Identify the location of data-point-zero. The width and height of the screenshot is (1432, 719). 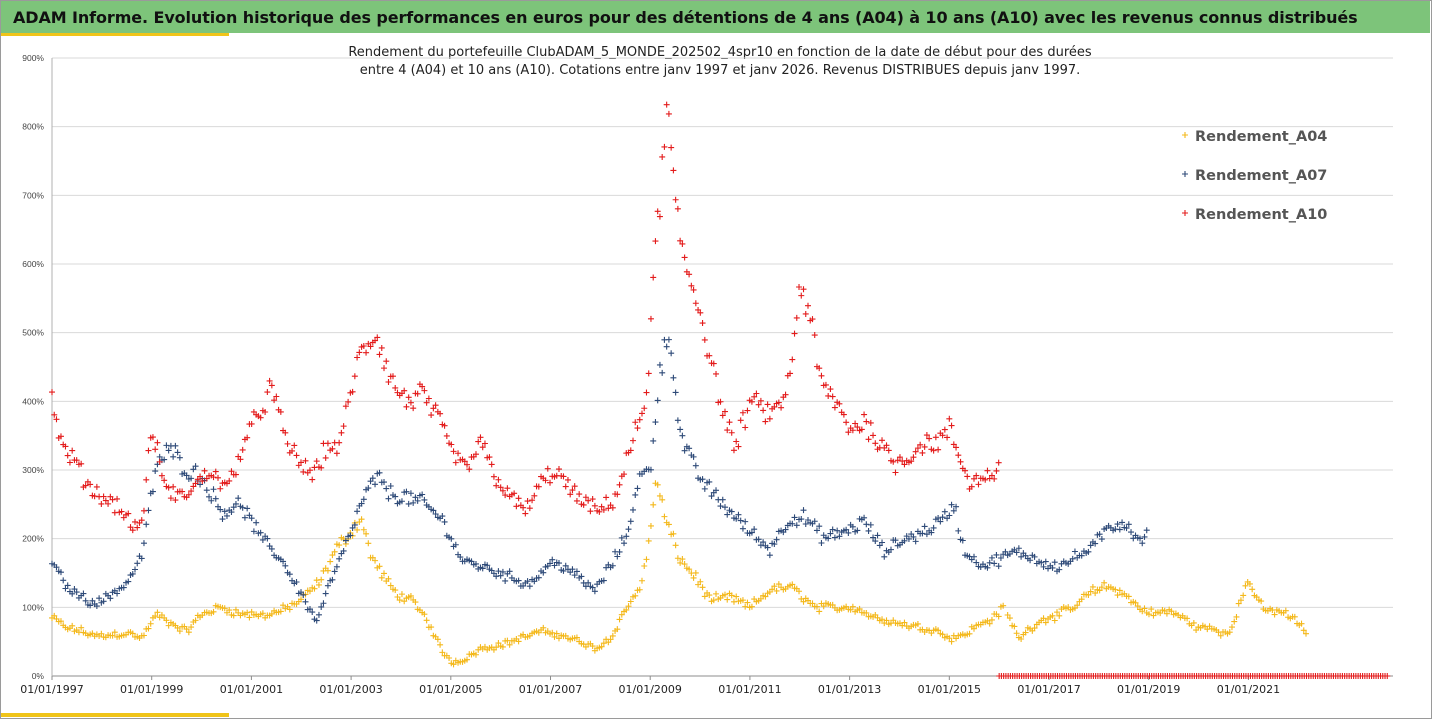
(1387, 676).